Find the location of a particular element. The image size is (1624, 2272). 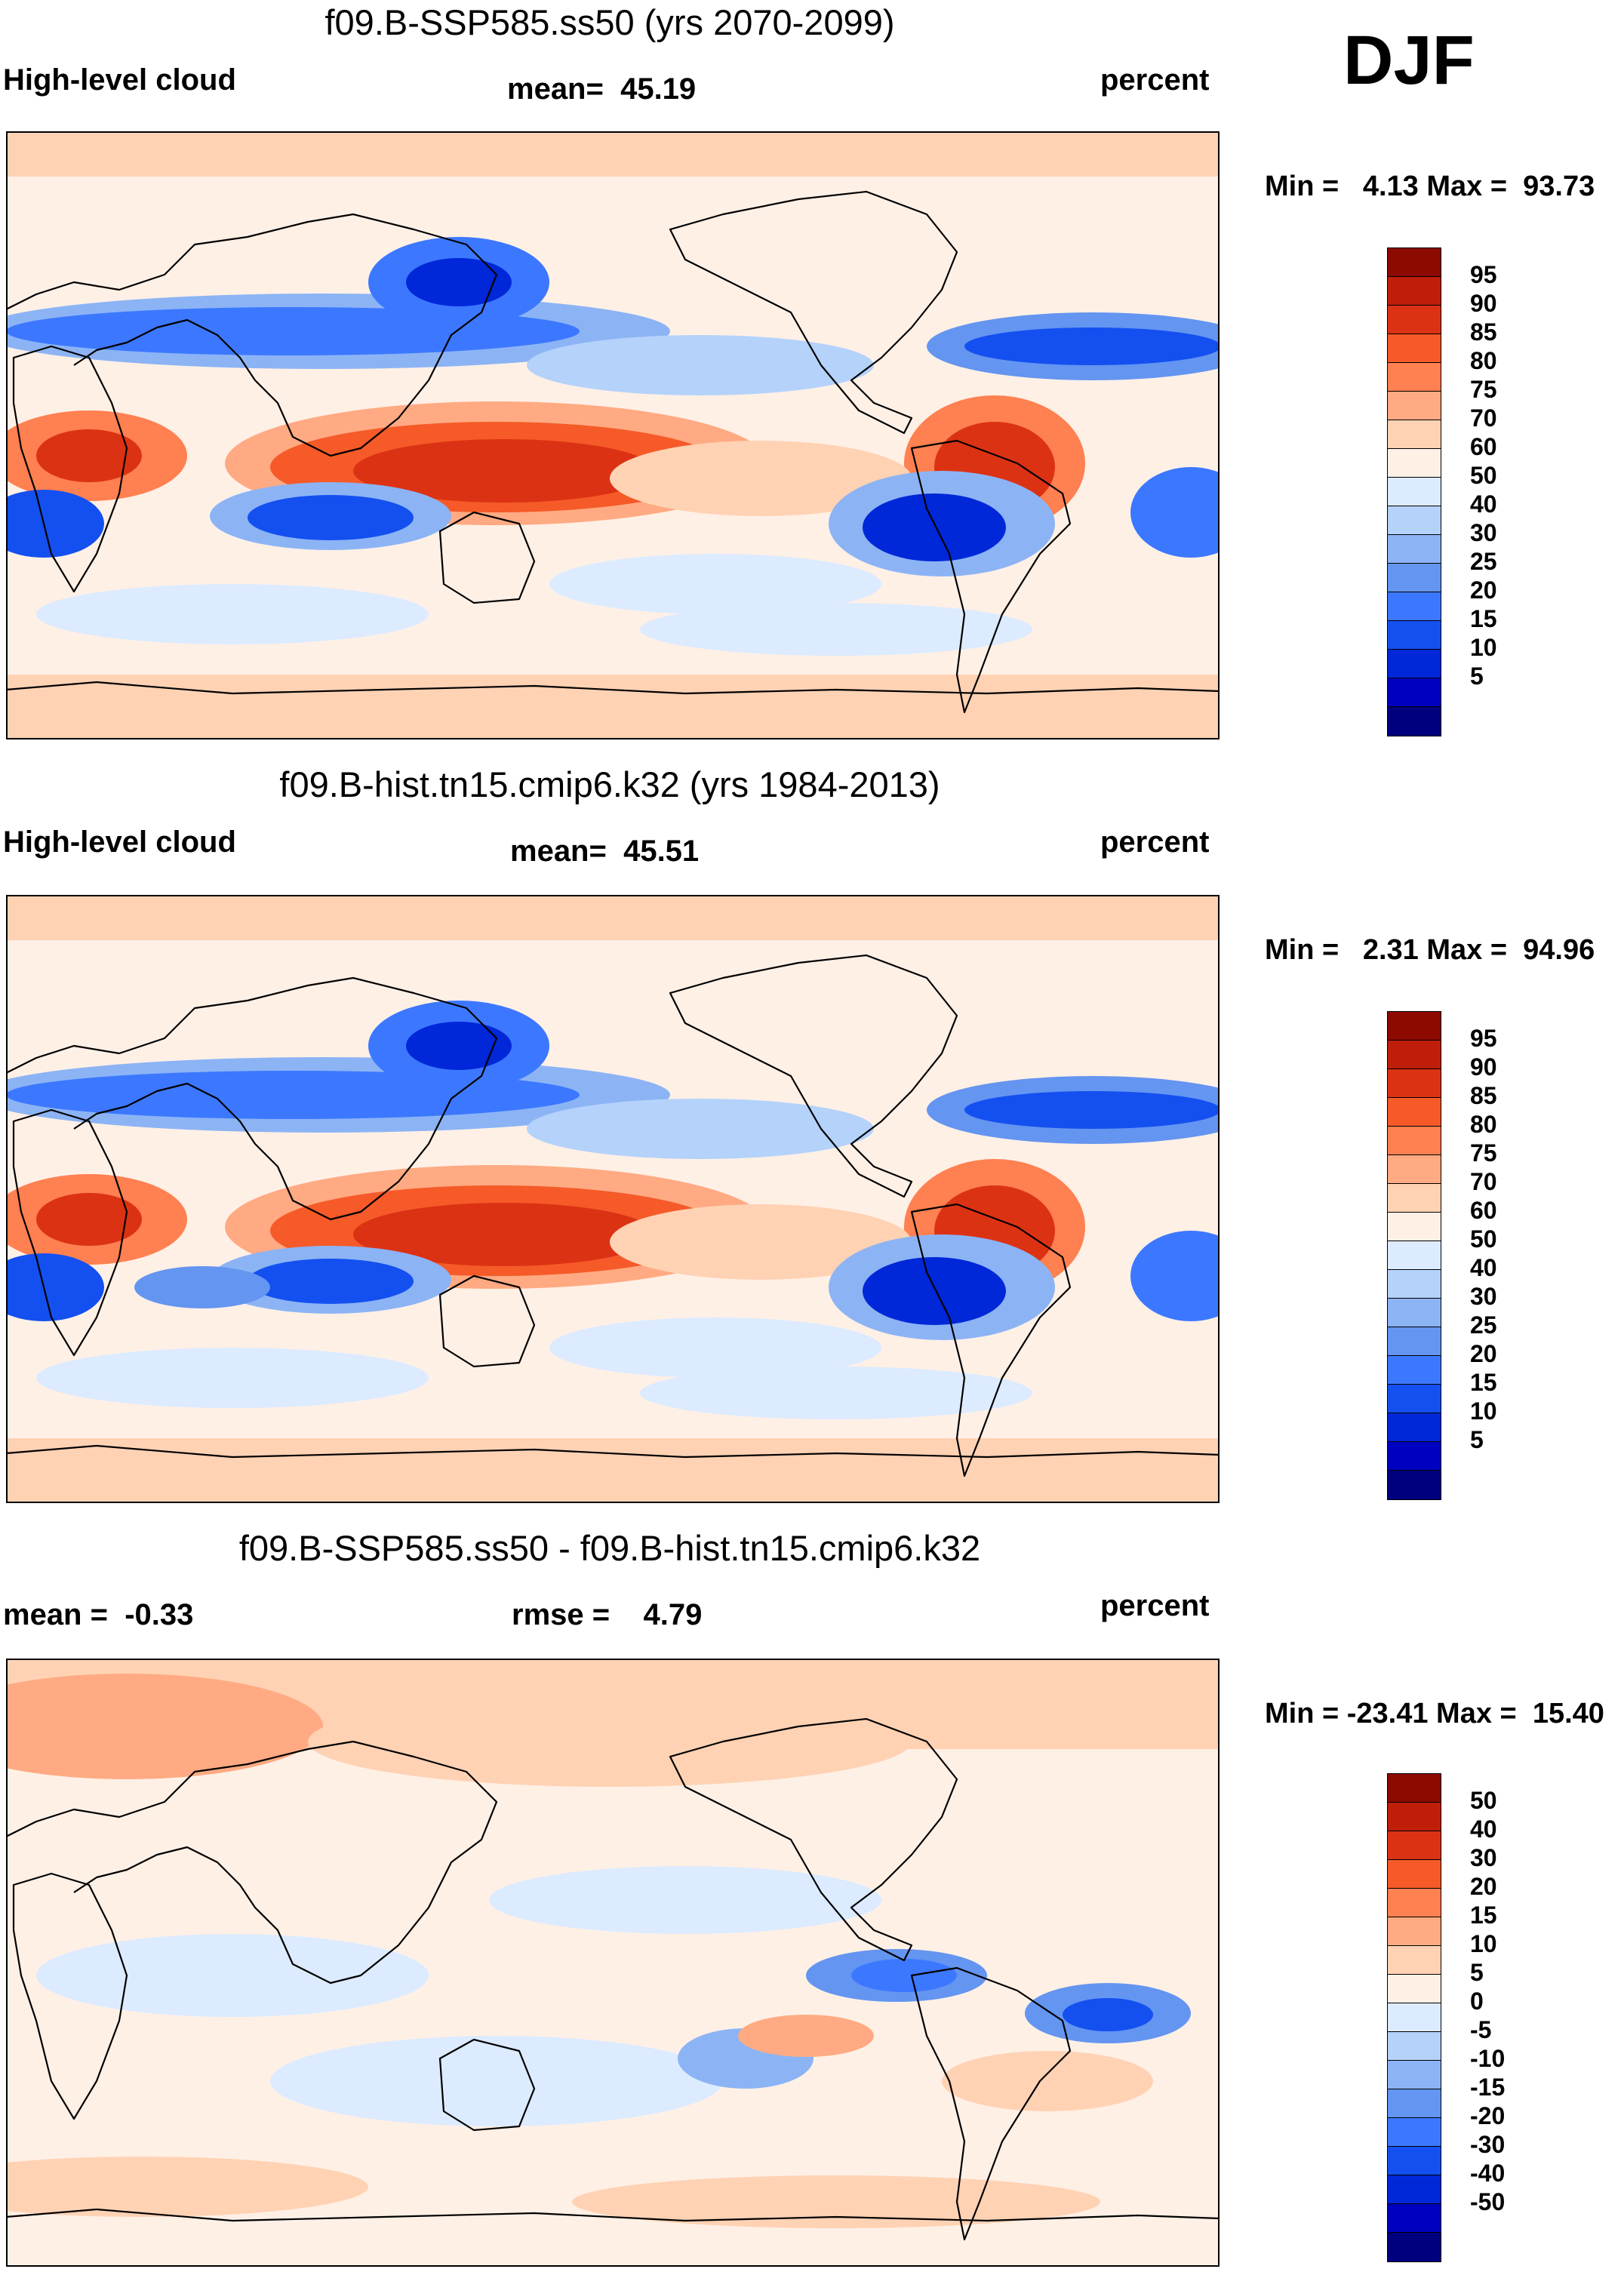

colorbar-tick-label: 95 is located at coordinates (1483, 1038).